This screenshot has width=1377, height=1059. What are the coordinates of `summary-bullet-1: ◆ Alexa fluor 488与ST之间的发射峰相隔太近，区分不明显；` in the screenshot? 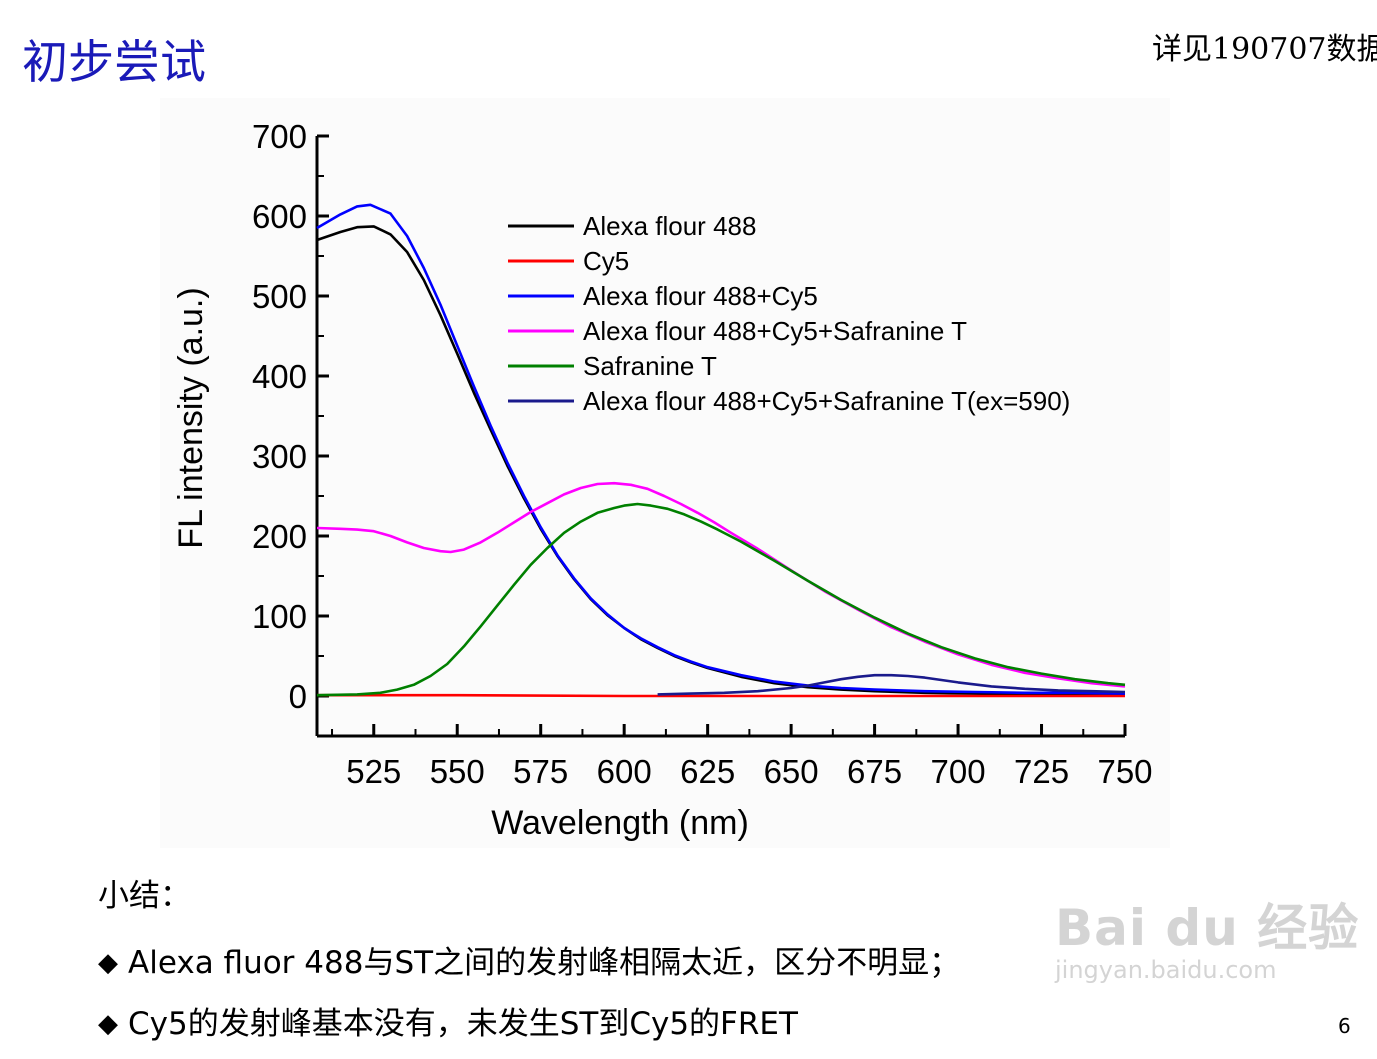 It's located at (529, 959).